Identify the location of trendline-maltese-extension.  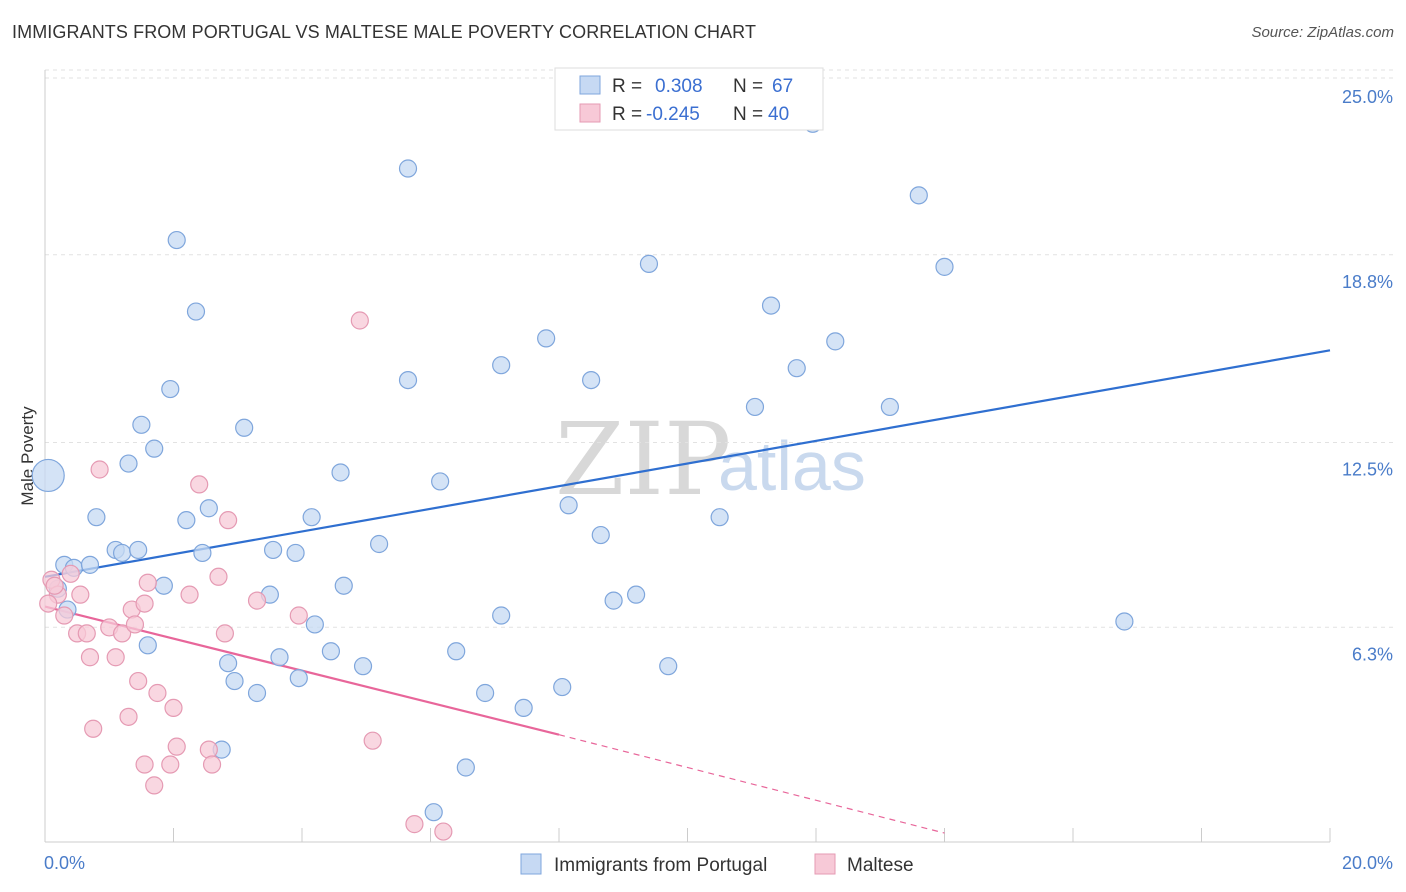
(751, 784).